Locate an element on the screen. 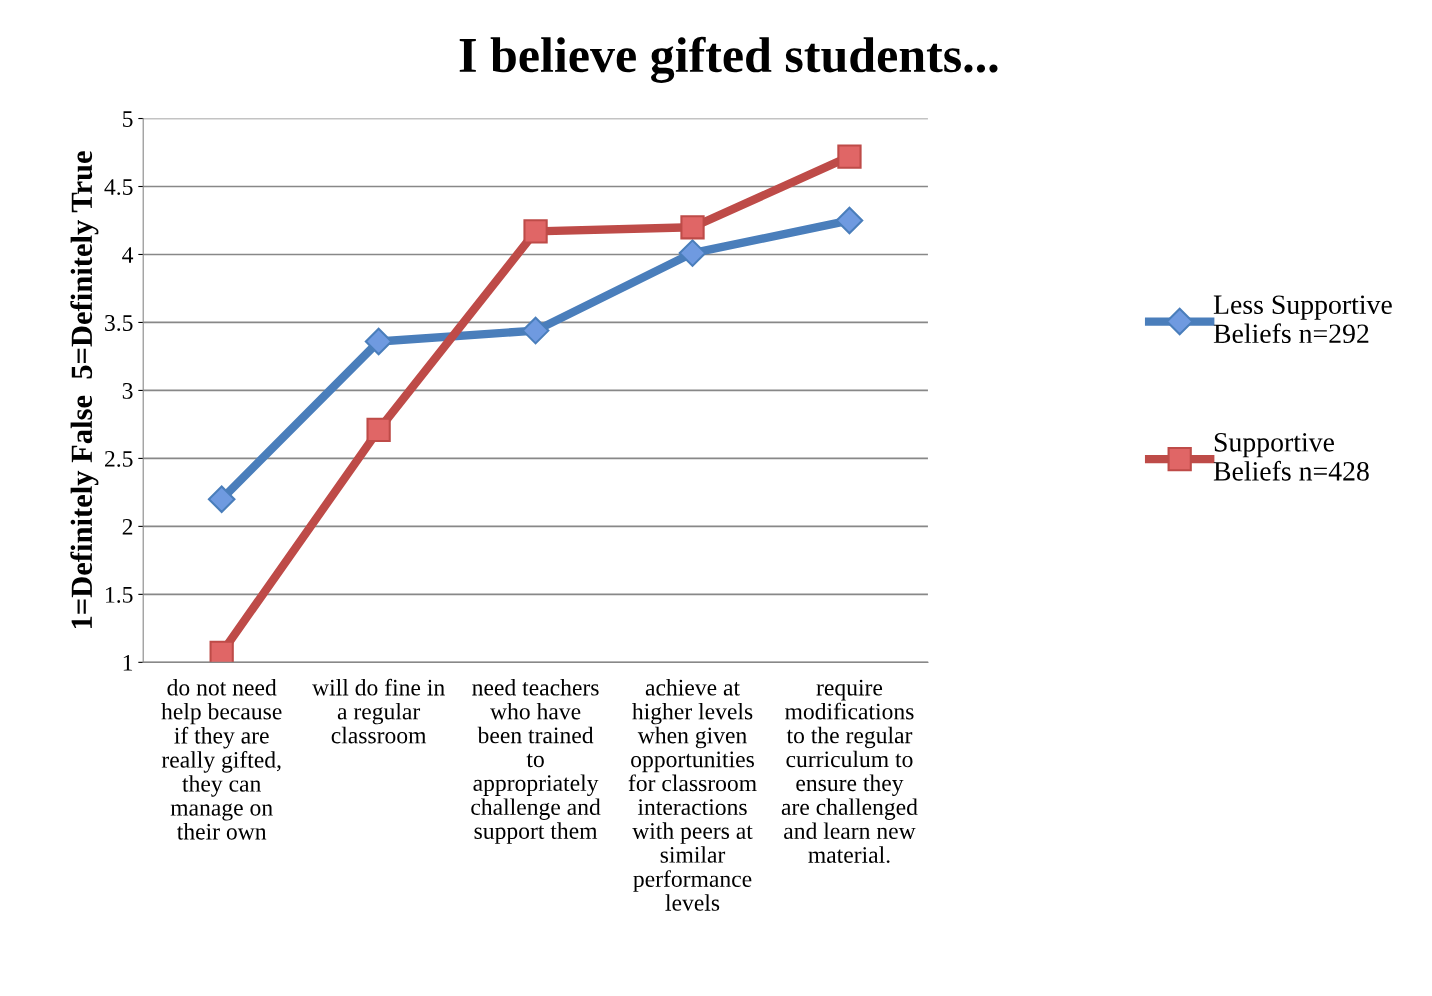 The height and width of the screenshot is (996, 1432). y-tick-label: 3 is located at coordinates (127, 390).